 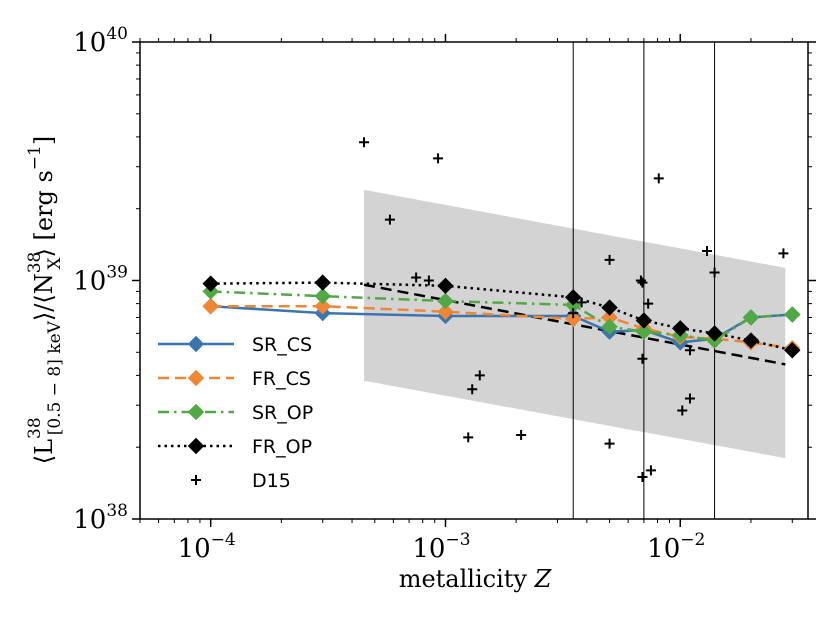 I want to click on series-FR_OP, so click(x=501, y=316).